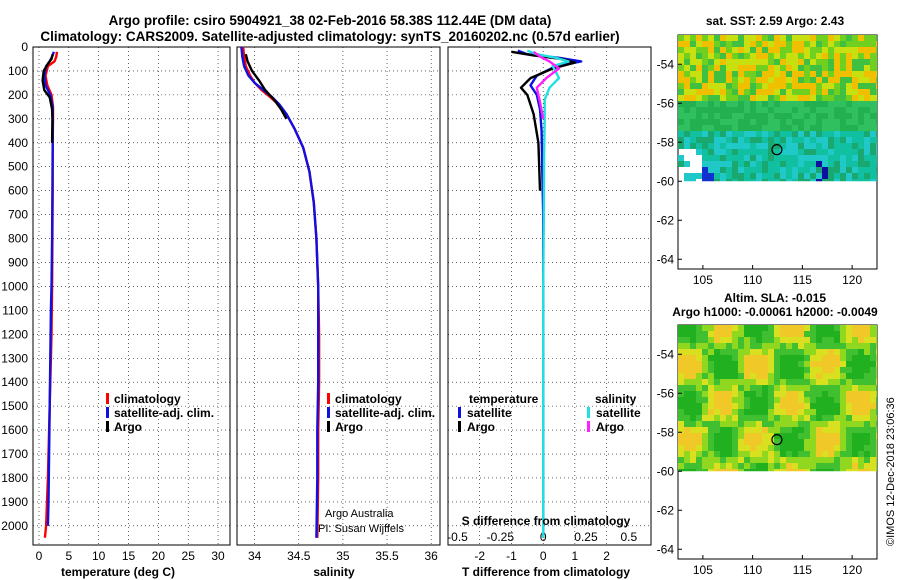 This screenshot has width=900, height=580. Describe the element at coordinates (666, 220) in the screenshot. I see `map-y-tick-label: -62` at that location.